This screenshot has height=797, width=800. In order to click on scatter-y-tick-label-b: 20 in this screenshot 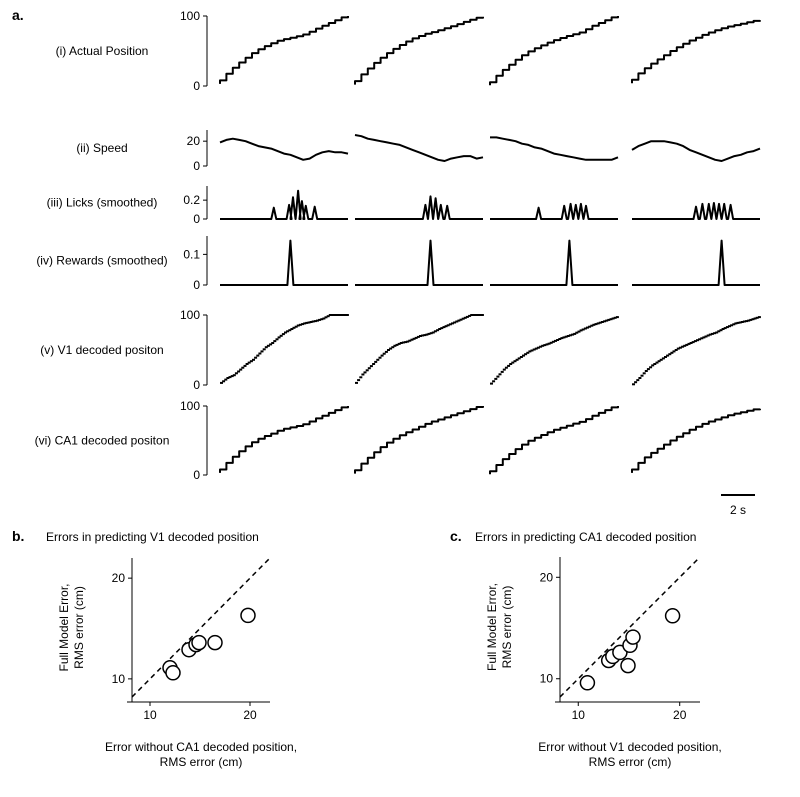, I will do `click(119, 578)`.